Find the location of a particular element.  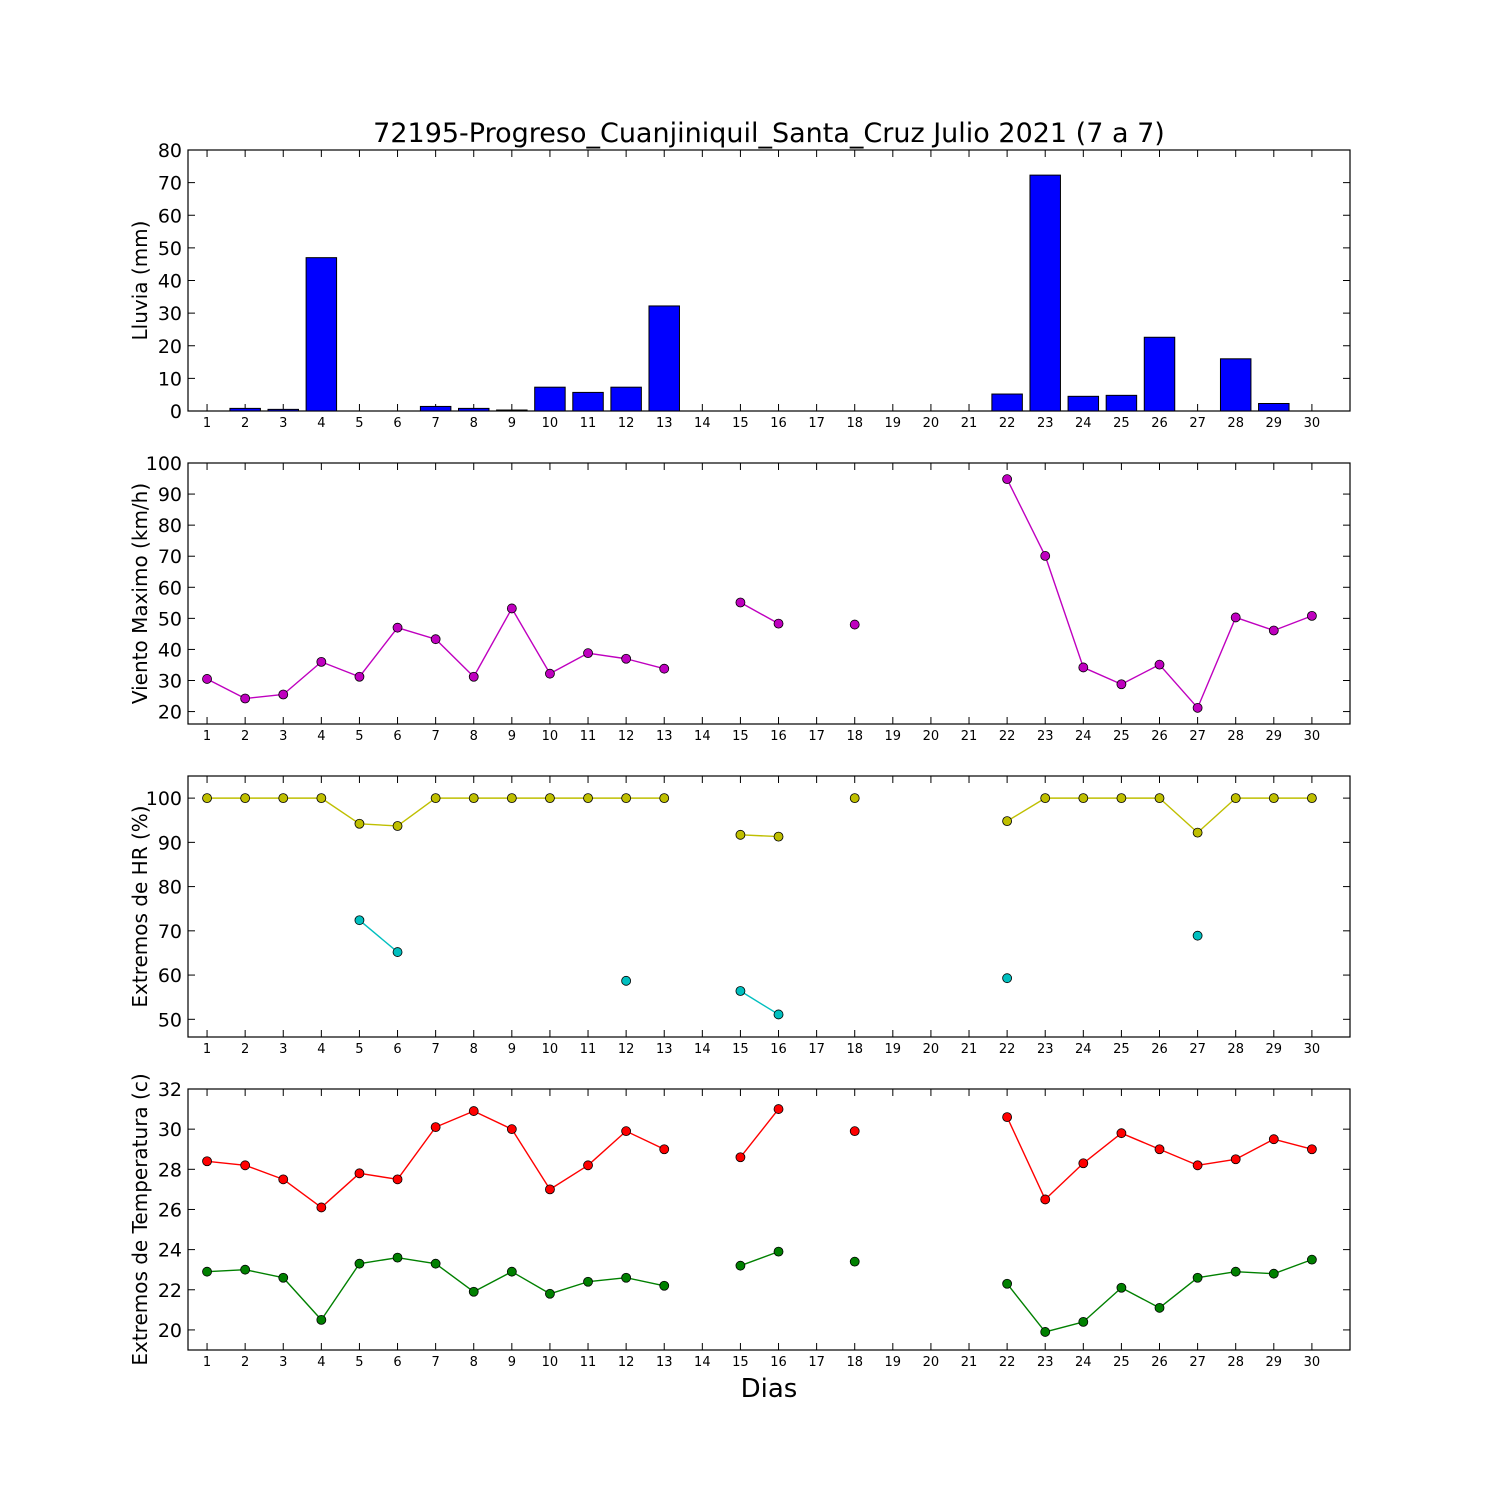

temperature-xtick-label: 13 is located at coordinates (664, 1362).